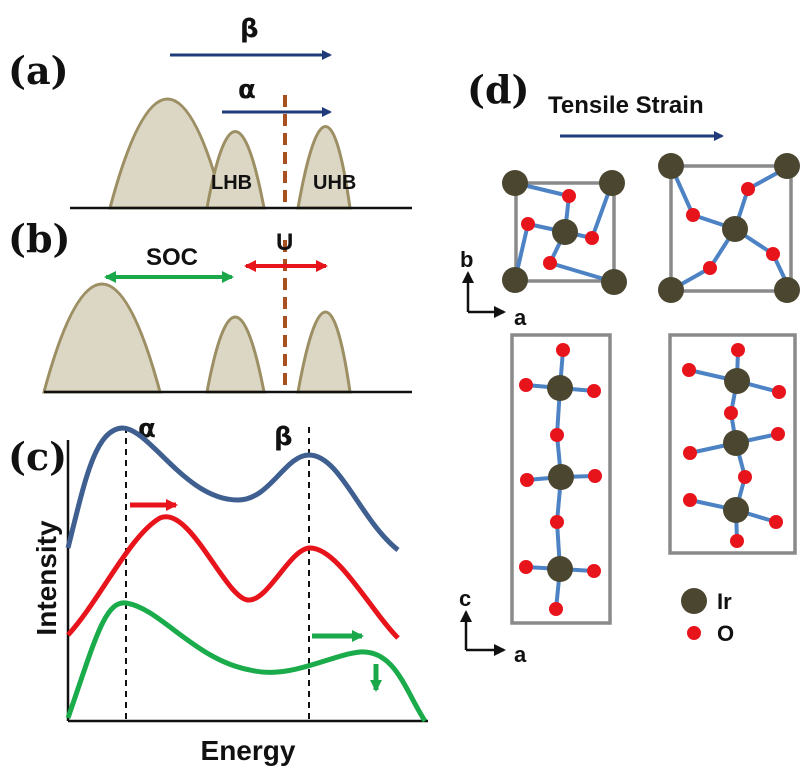 This screenshot has height=769, width=800. What do you see at coordinates (520, 317) in the screenshot?
I see `axis-a-label-top: a` at bounding box center [520, 317].